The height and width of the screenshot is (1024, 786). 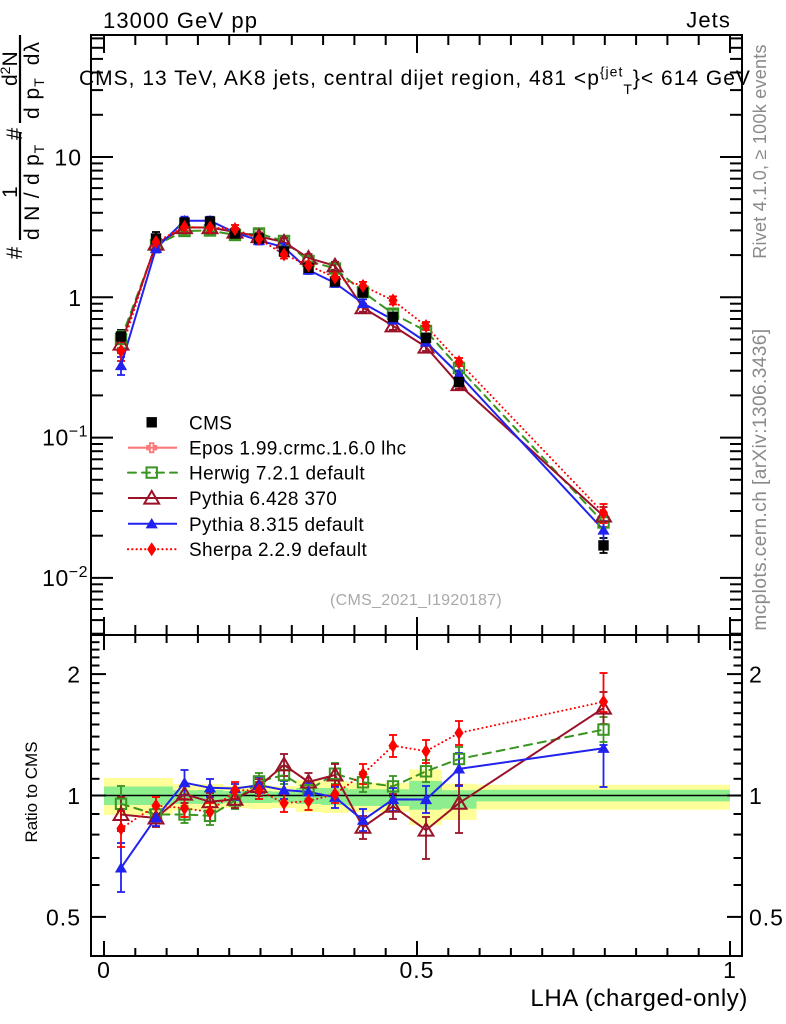 I want to click on svg-text: 10, so click(x=68, y=158).